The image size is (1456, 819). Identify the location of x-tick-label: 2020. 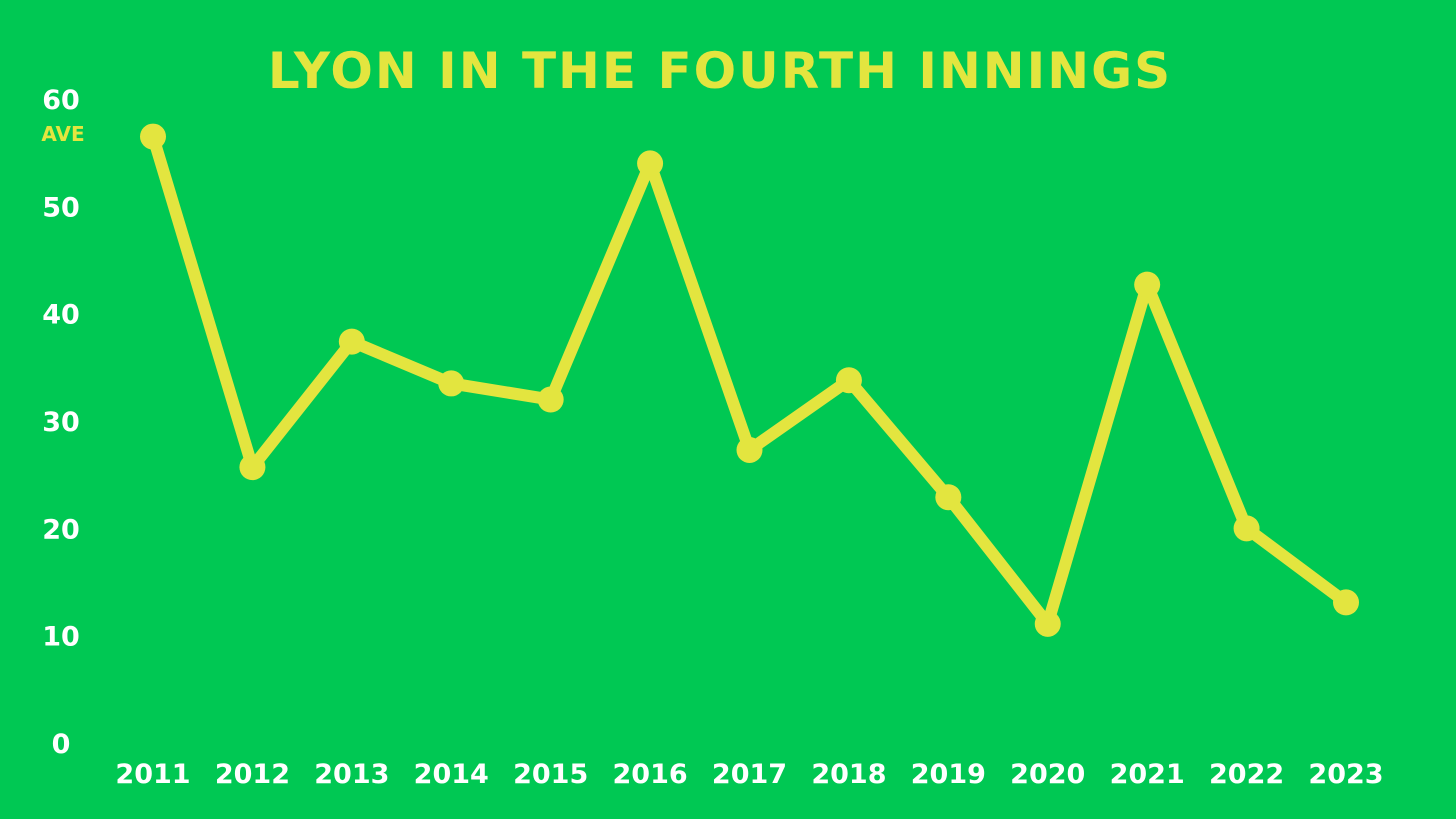
(1047, 774).